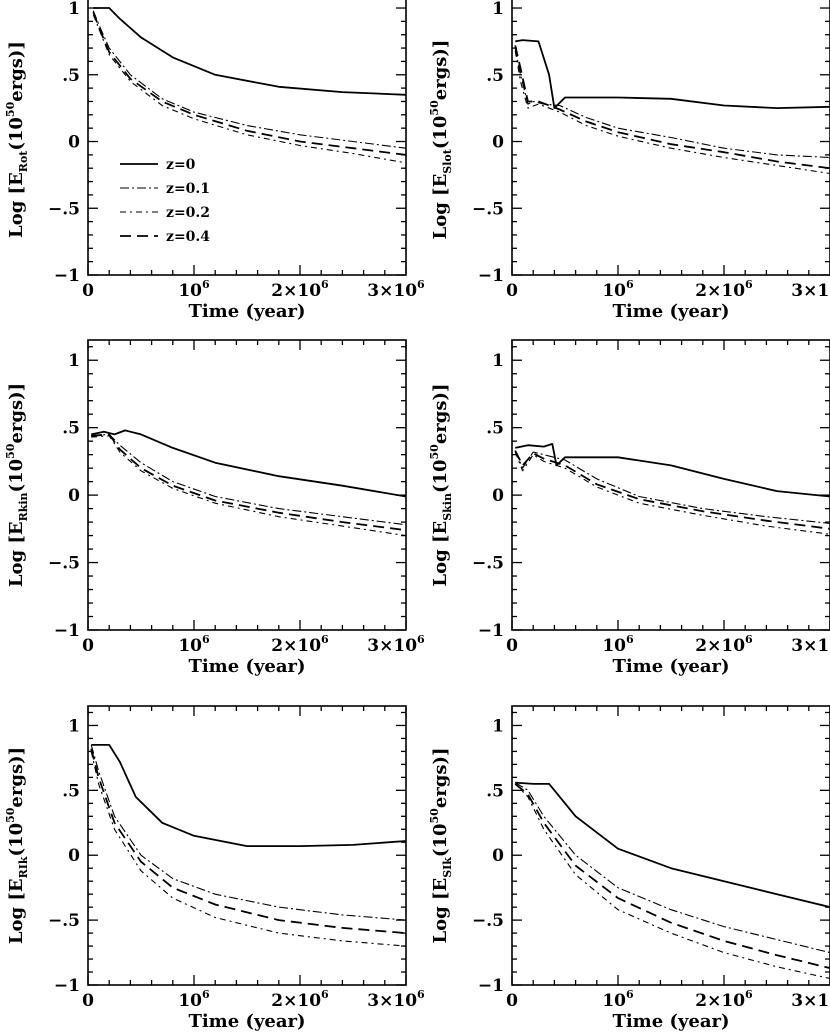 Image resolution: width=830 pixels, height=1033 pixels. Describe the element at coordinates (441, 140) in the screenshot. I see `y-axis-title: Log [ESlot(1050ergs)]` at that location.